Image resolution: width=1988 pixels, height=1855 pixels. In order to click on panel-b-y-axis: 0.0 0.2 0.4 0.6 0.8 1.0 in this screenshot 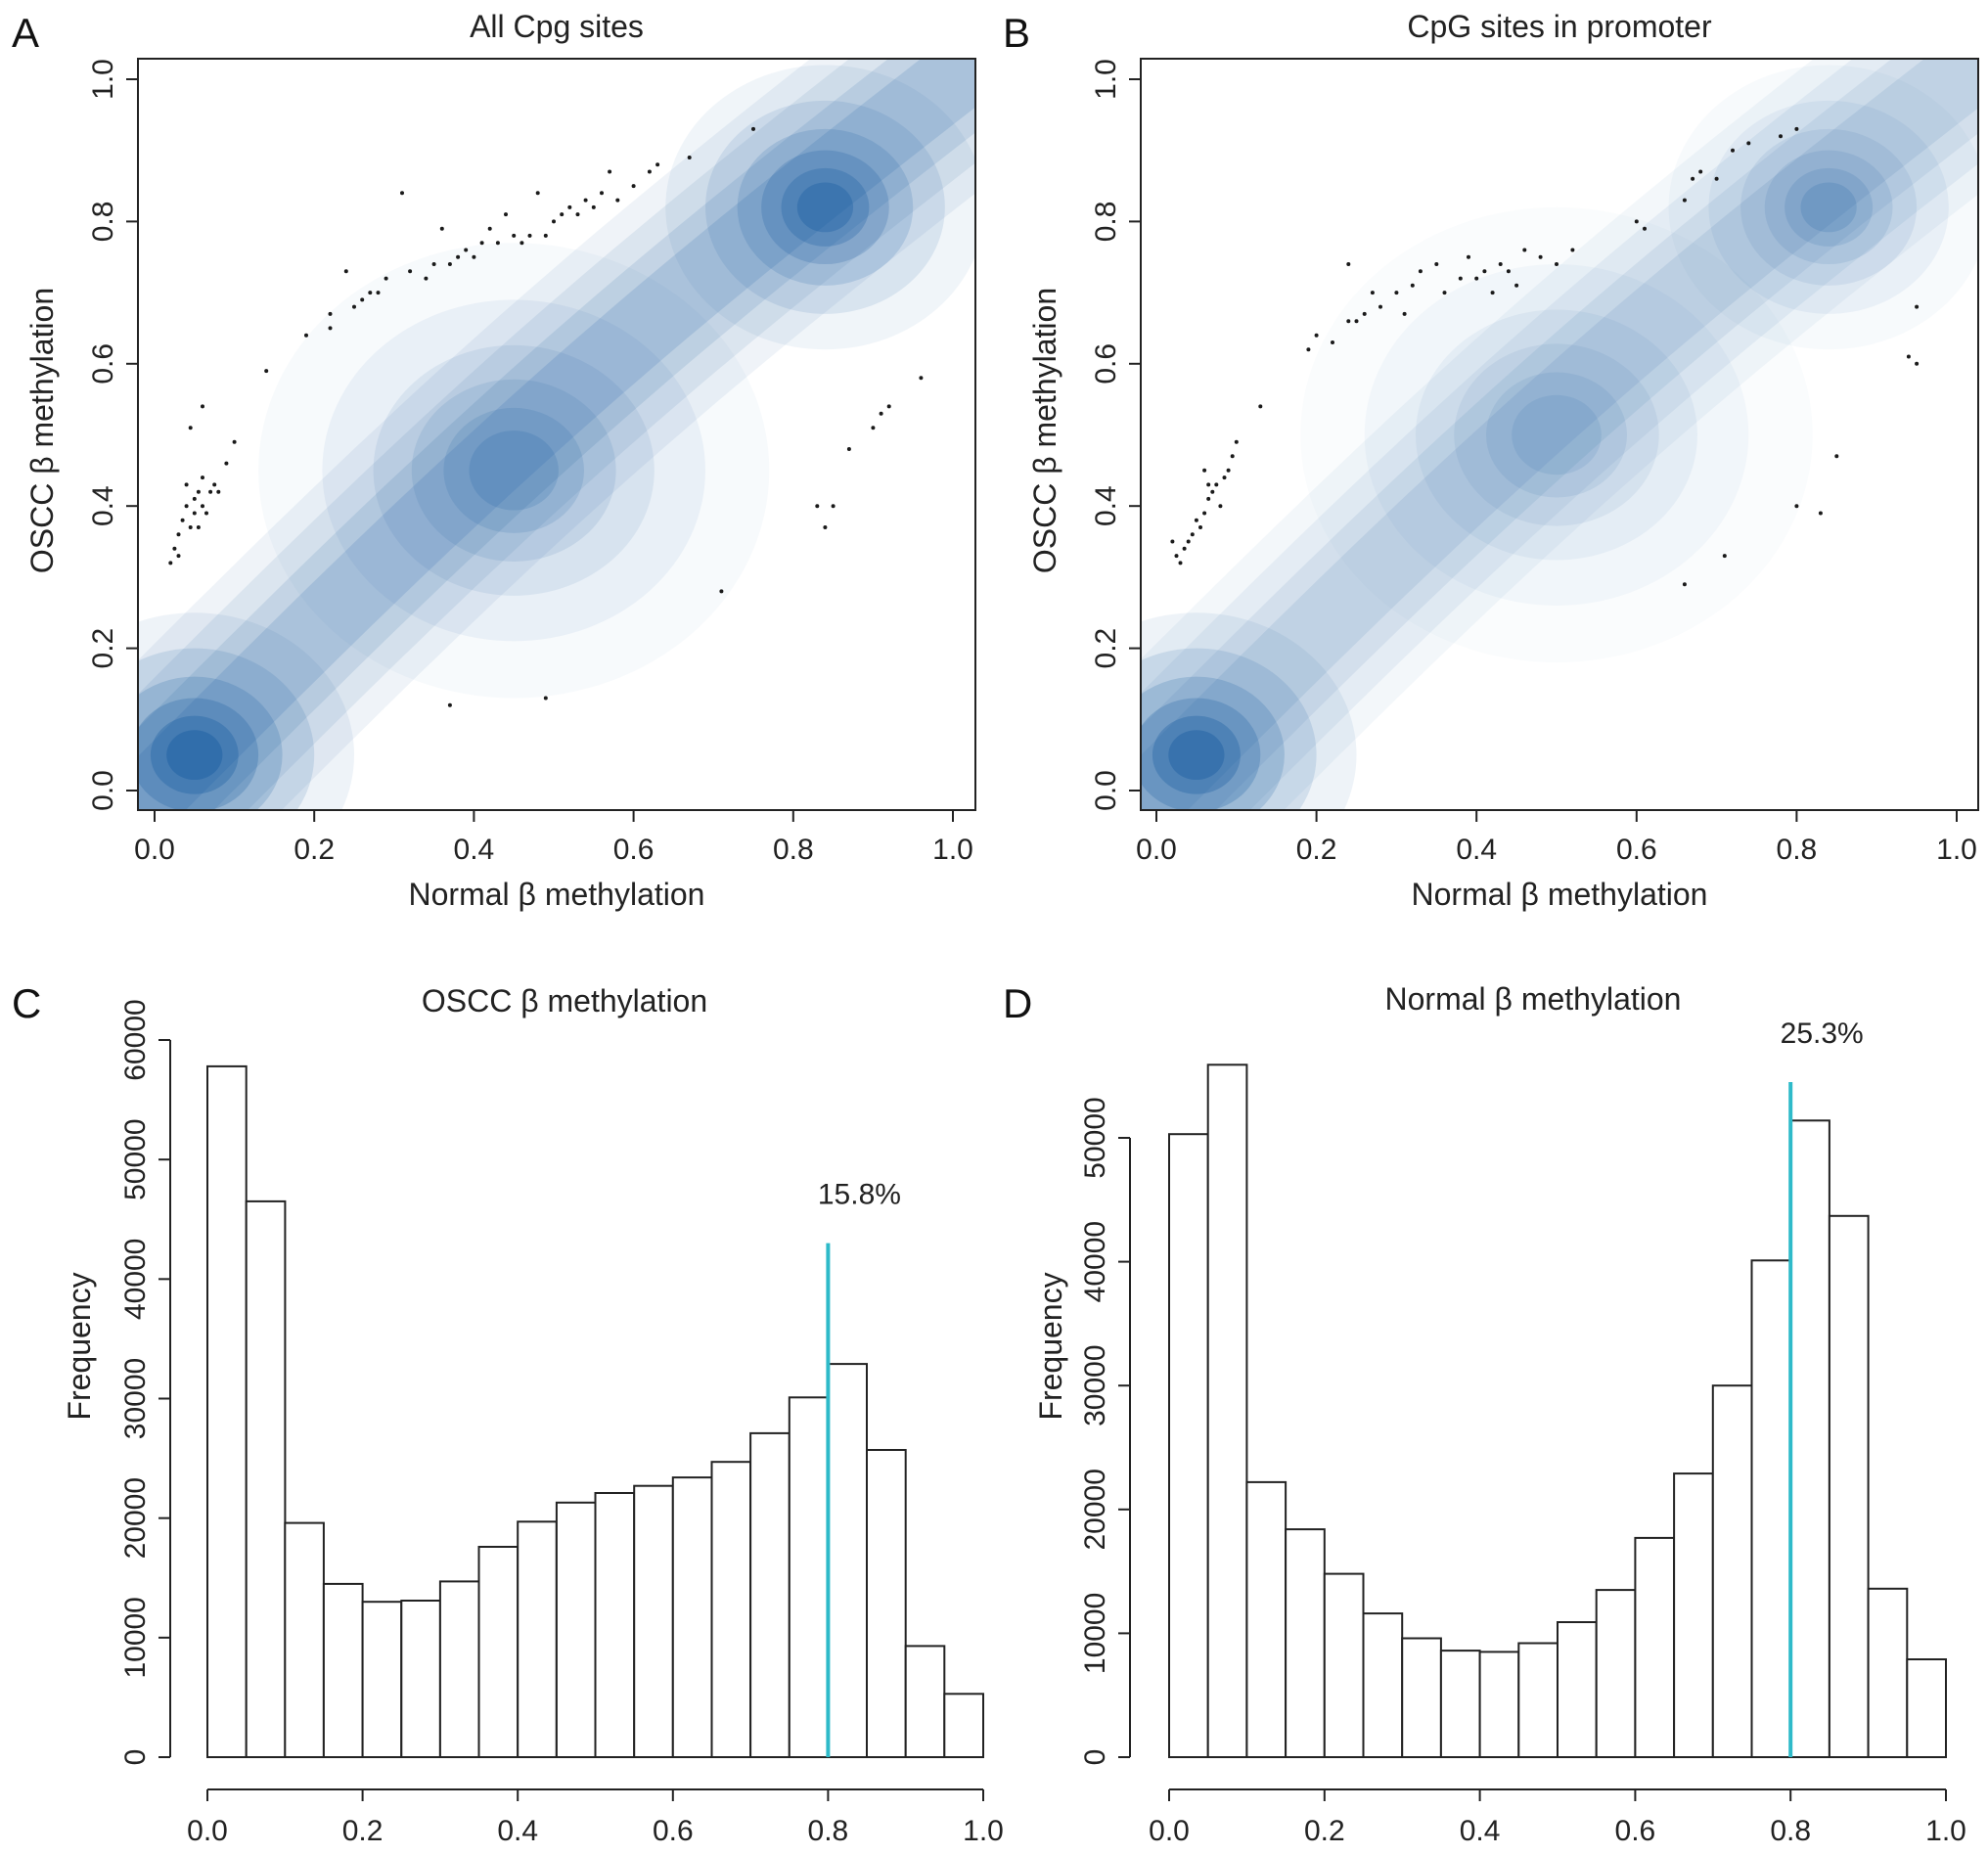, I will do `click(1115, 435)`.